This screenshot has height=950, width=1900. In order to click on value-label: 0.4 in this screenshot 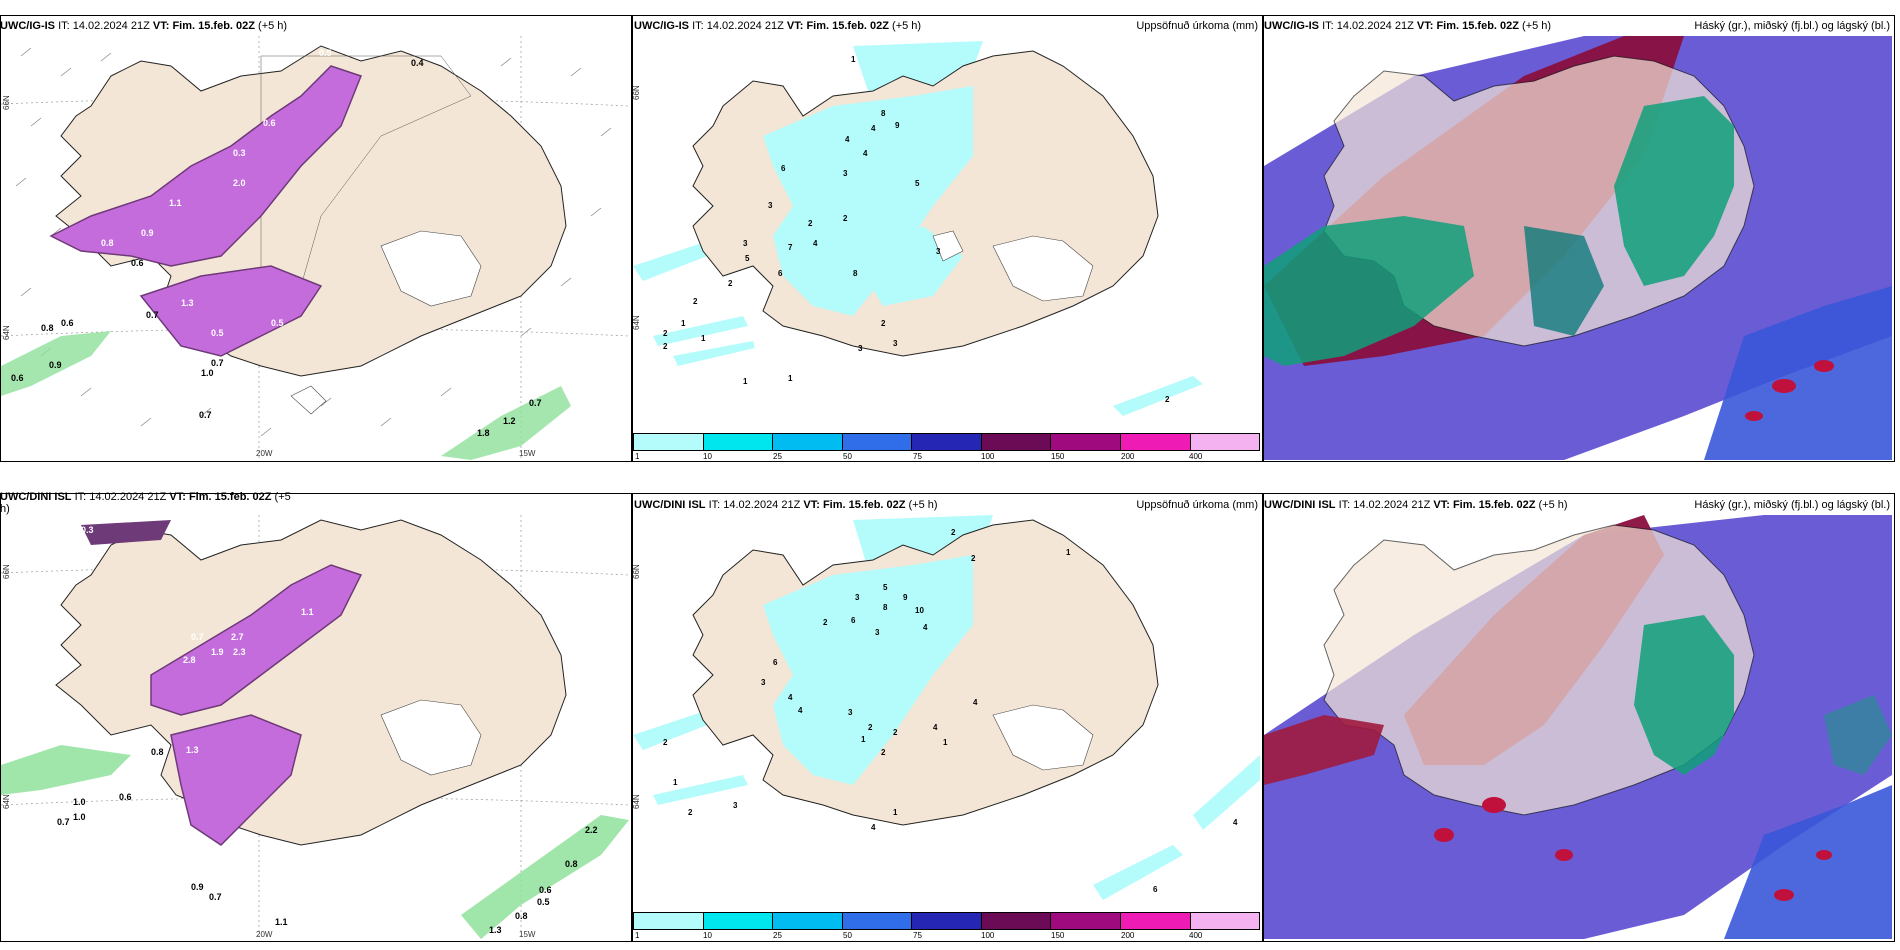, I will do `click(417, 63)`.